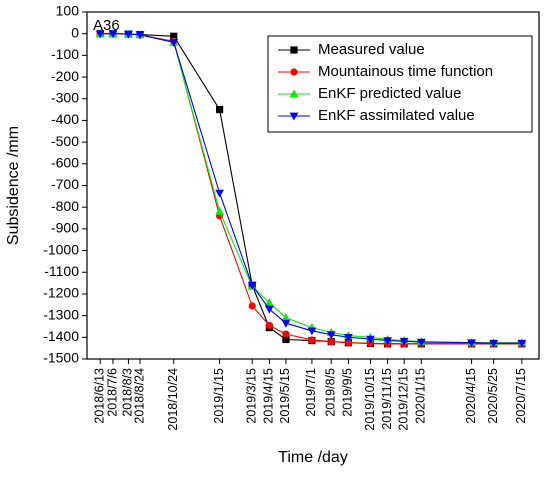 This screenshot has height=479, width=550. Describe the element at coordinates (61, 293) in the screenshot. I see `y-tick-label: -1200` at that location.